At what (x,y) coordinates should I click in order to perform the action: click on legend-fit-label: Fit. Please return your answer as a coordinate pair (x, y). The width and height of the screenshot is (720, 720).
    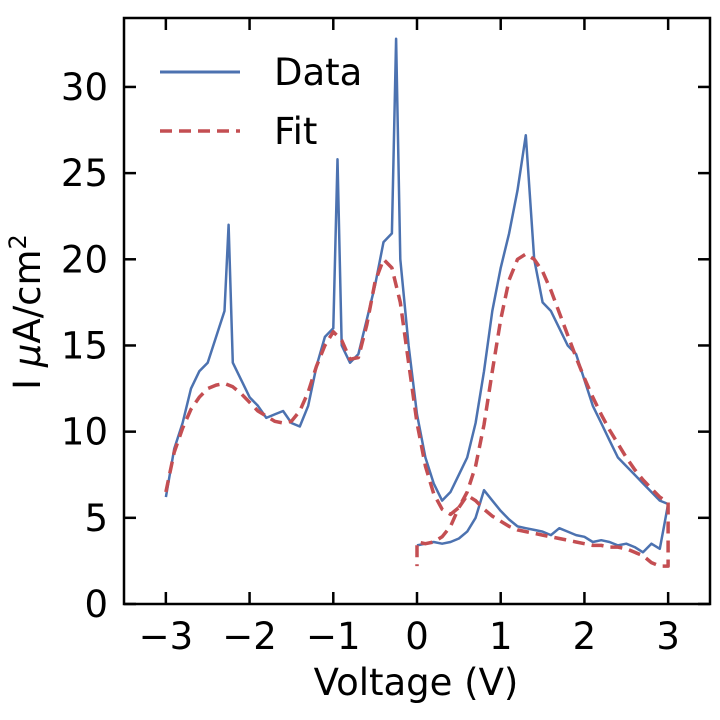
    Looking at the image, I should click on (295, 131).